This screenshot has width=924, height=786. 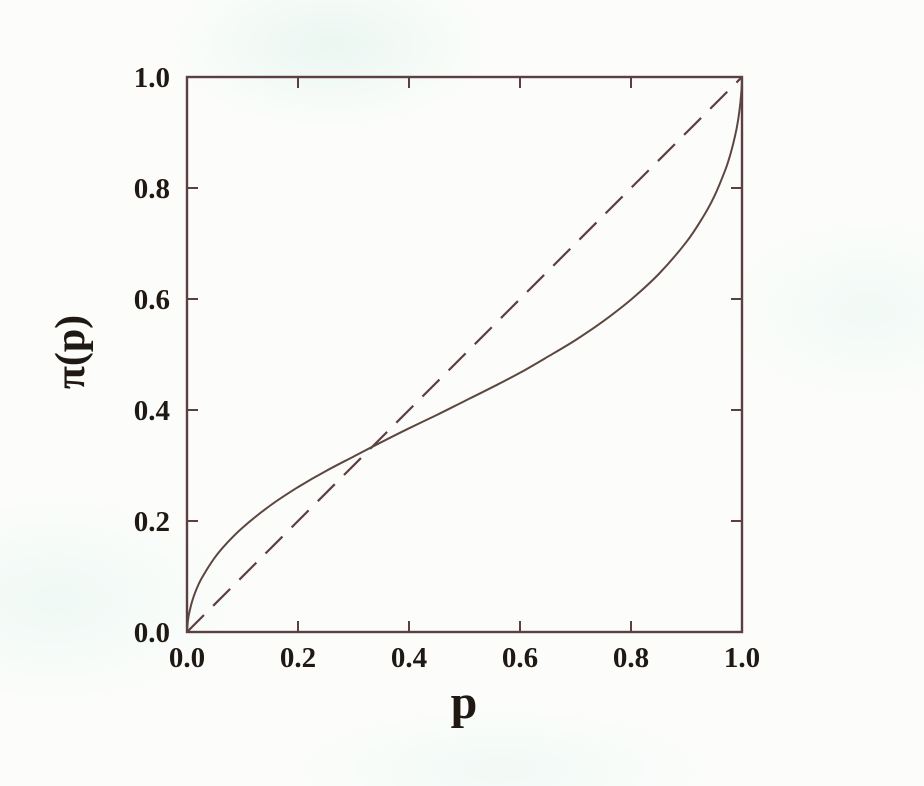 What do you see at coordinates (152, 78) in the screenshot?
I see `y-axis-tick-label: 1.0` at bounding box center [152, 78].